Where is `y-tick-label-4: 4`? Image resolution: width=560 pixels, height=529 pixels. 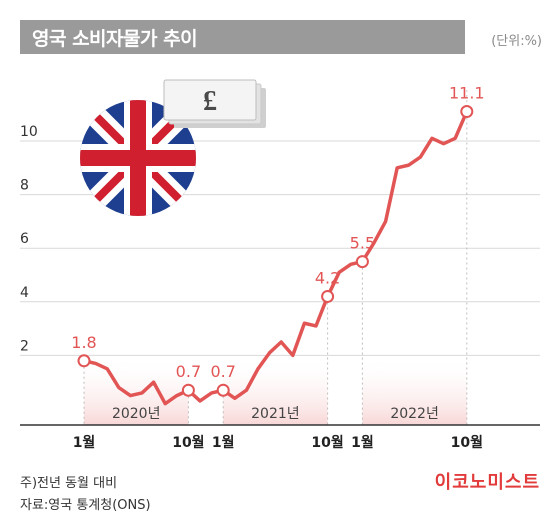
y-tick-label-4: 4 is located at coordinates (24, 293).